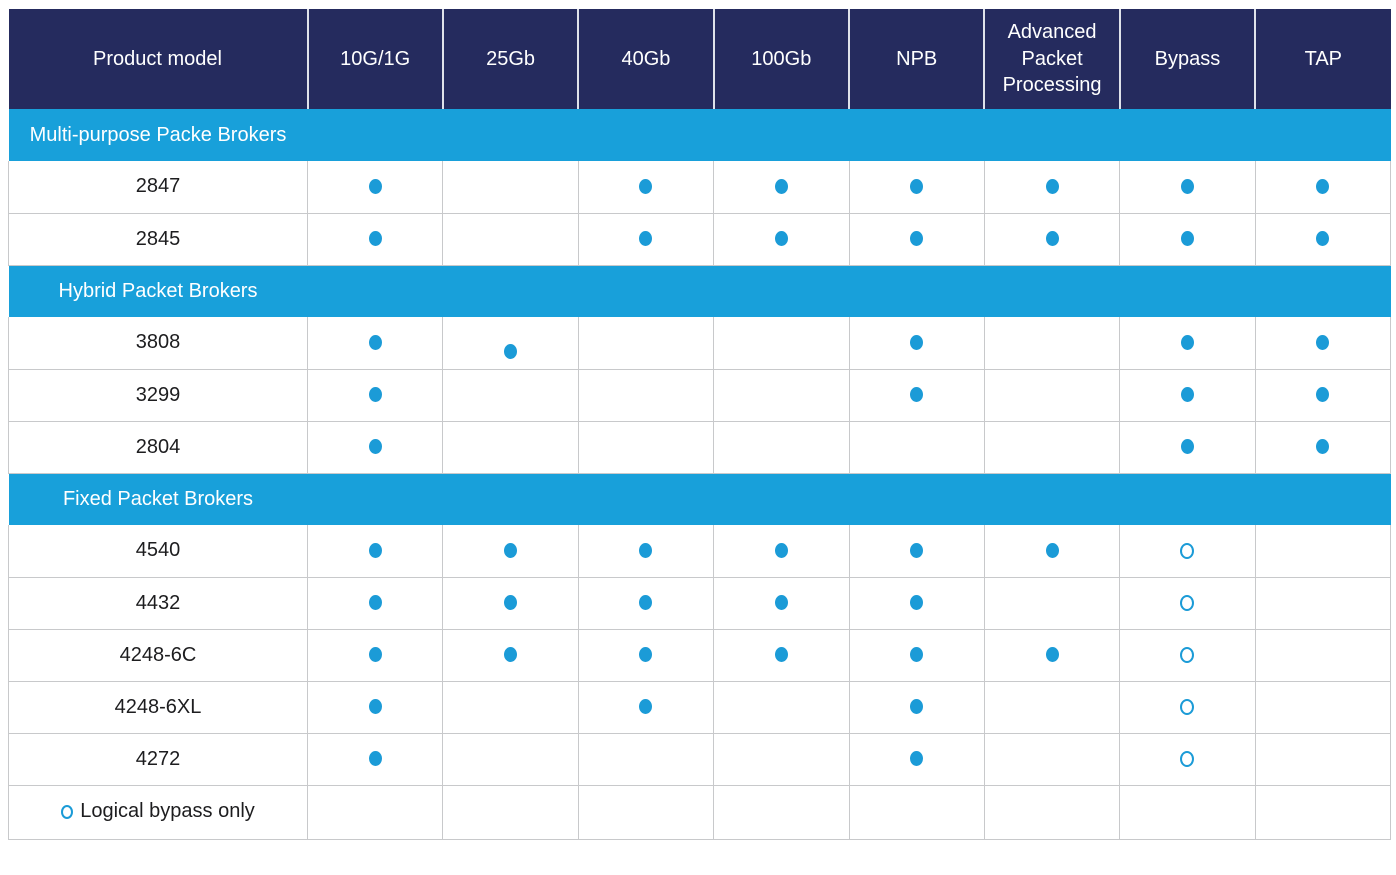 The height and width of the screenshot is (875, 1396). I want to click on table-row-3299: 3299, so click(700, 395).